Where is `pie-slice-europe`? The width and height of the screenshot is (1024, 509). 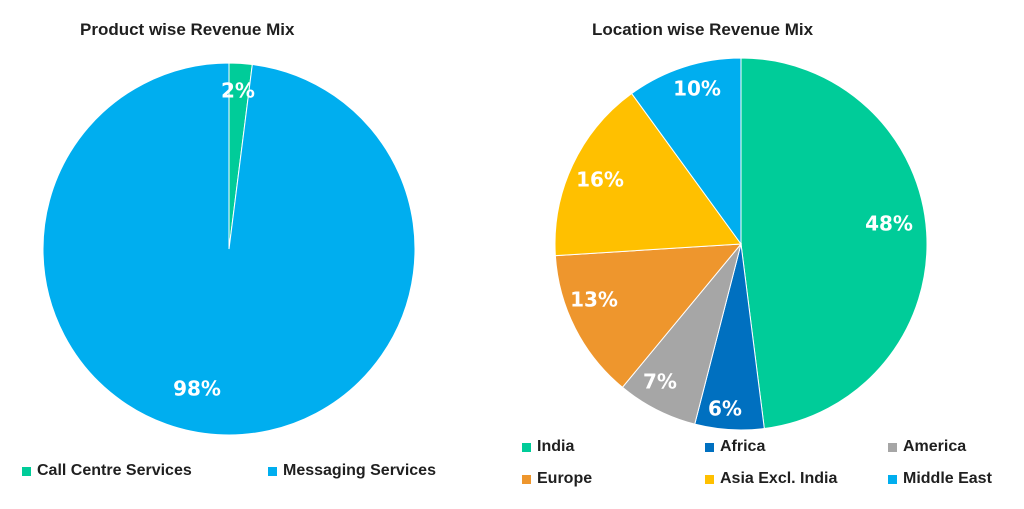
pie-slice-europe is located at coordinates (648, 316).